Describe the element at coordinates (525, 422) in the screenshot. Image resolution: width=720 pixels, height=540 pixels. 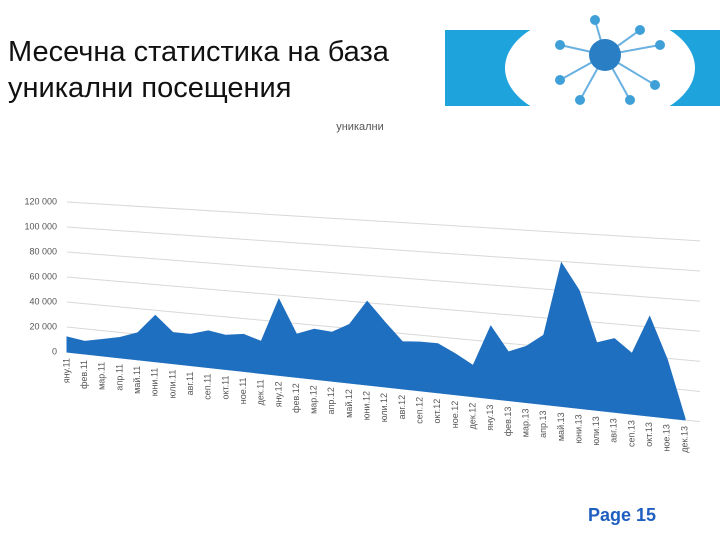
I see `x-tick-label: мар.13` at that location.